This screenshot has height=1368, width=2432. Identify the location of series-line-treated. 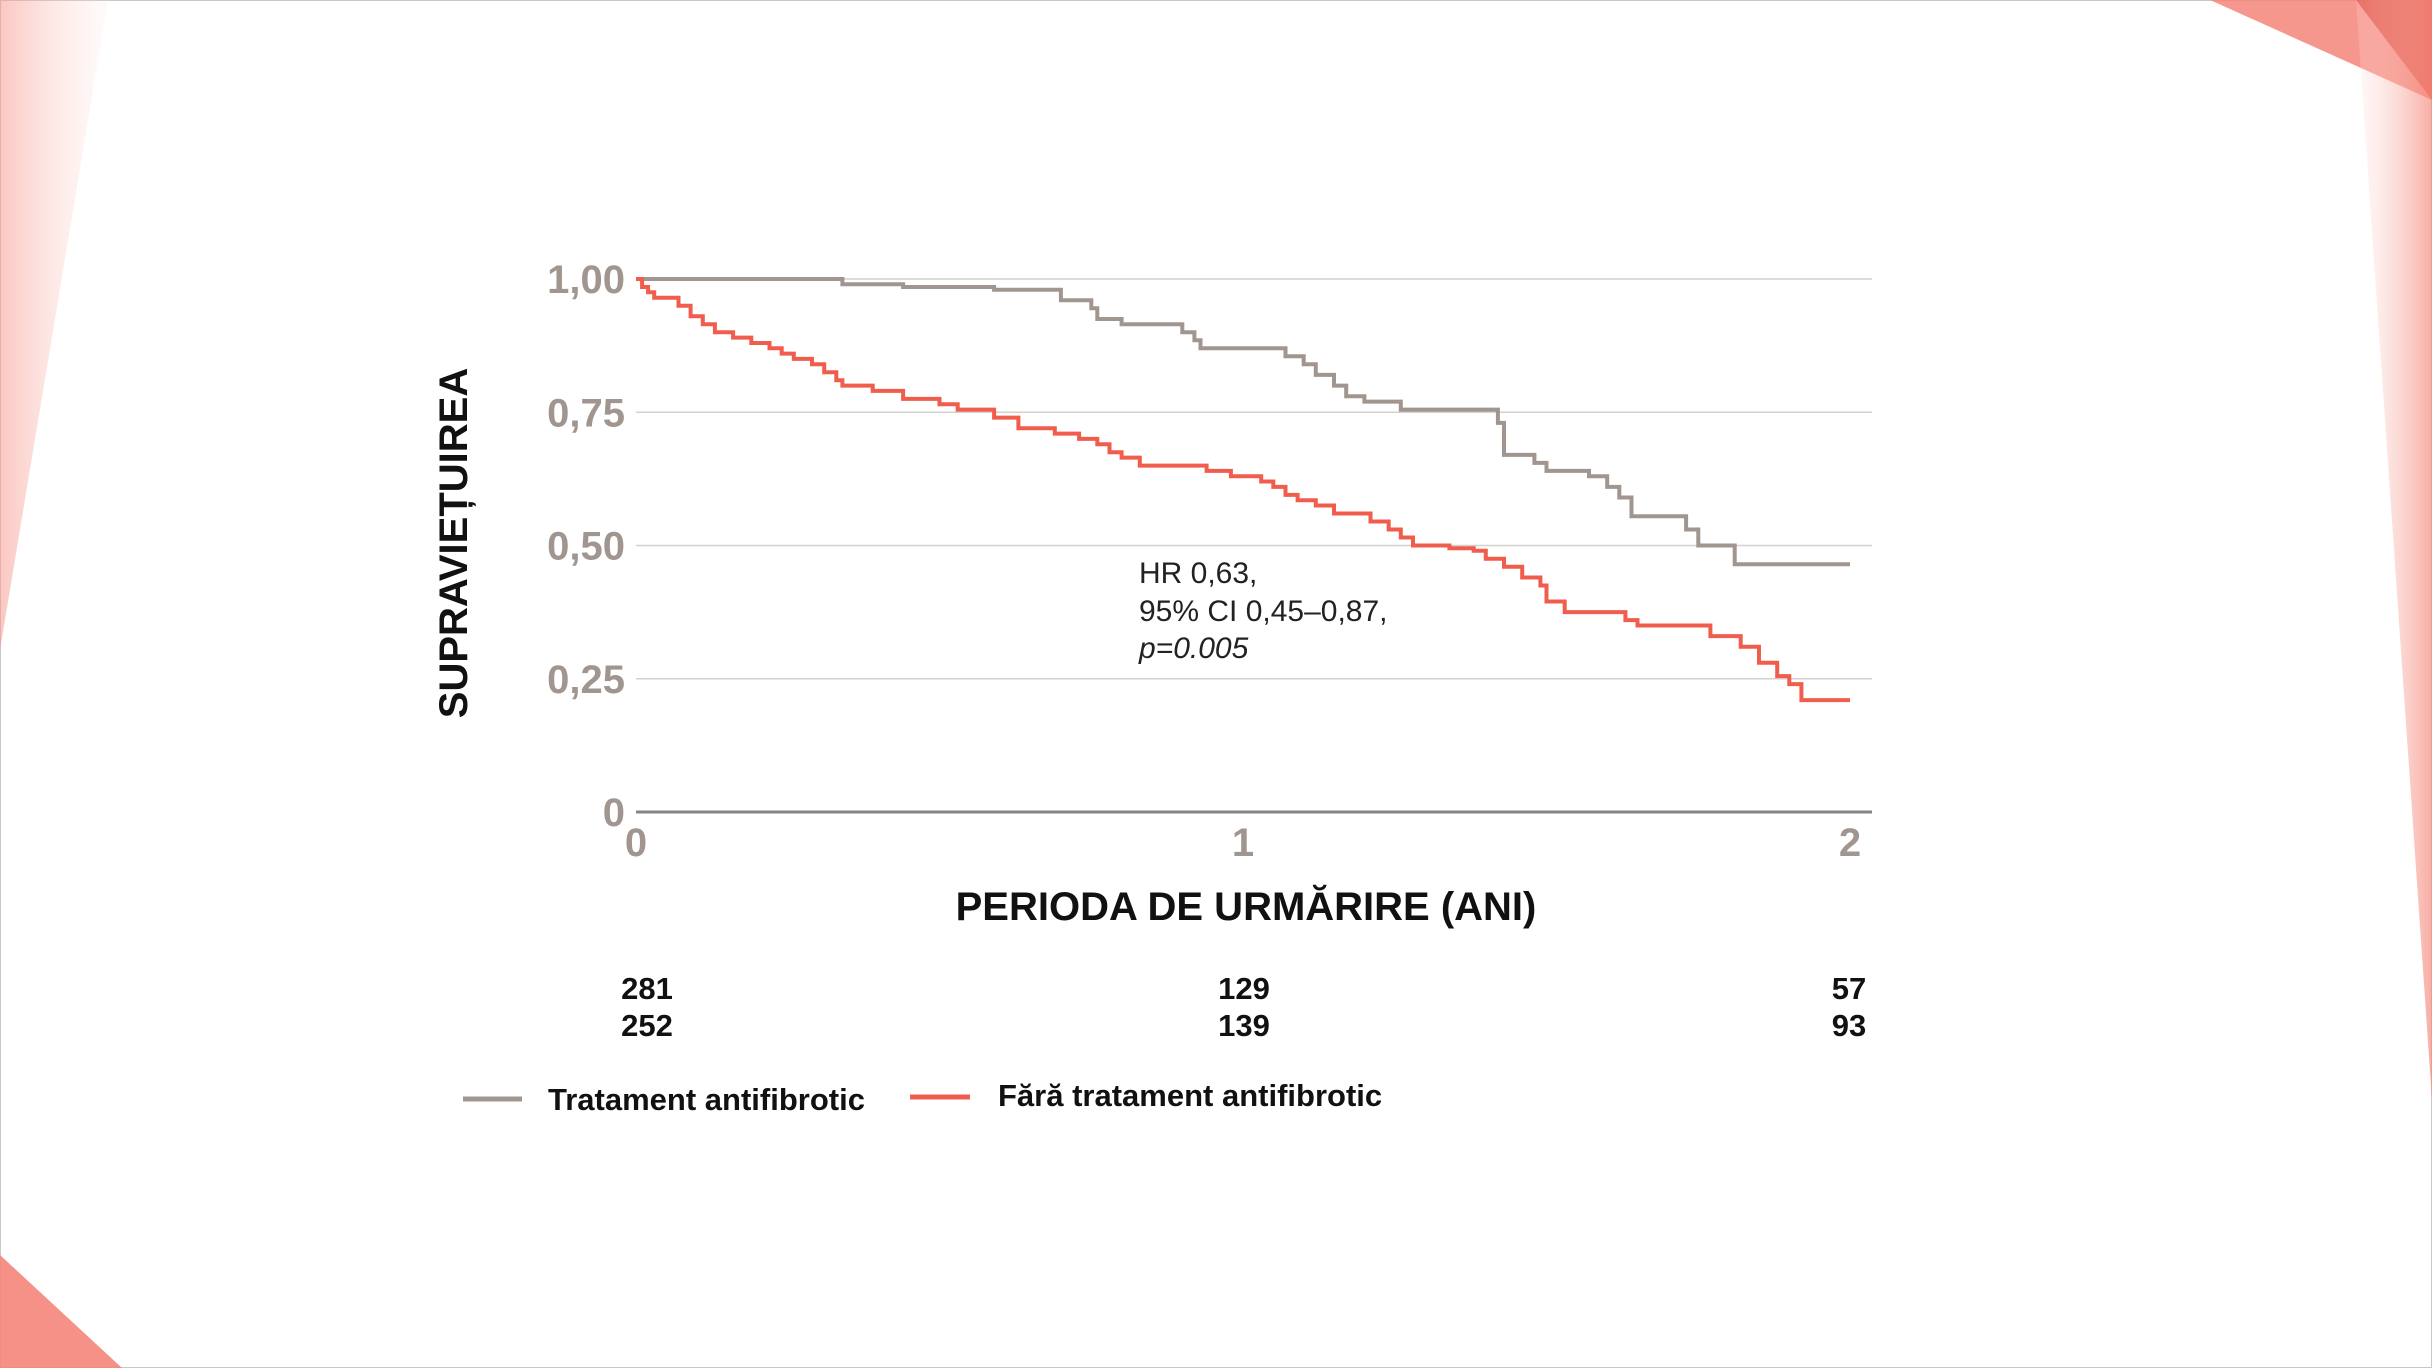
(1243, 422).